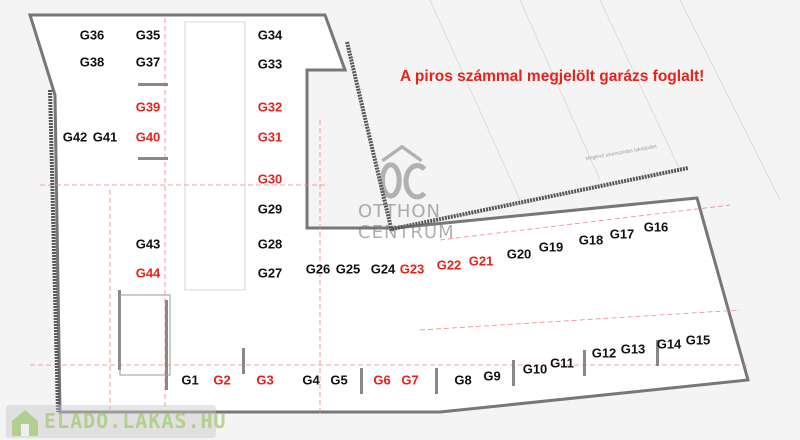 The width and height of the screenshot is (800, 440). I want to click on garage-g1: G1, so click(190, 380).